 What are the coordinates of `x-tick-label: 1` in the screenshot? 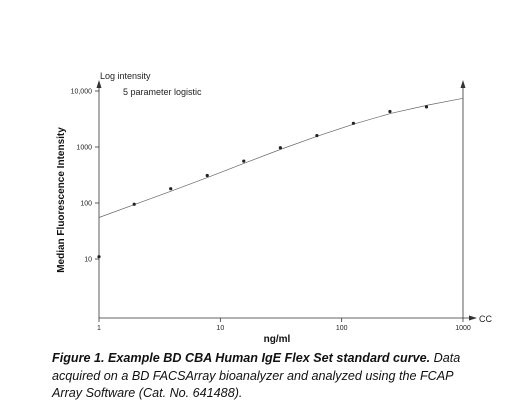 It's located at (99, 328).